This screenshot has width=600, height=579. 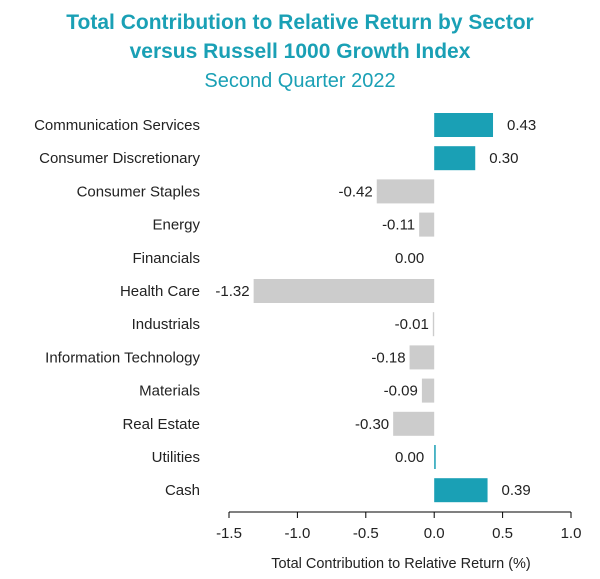 I want to click on bar-industrials, so click(x=433, y=324).